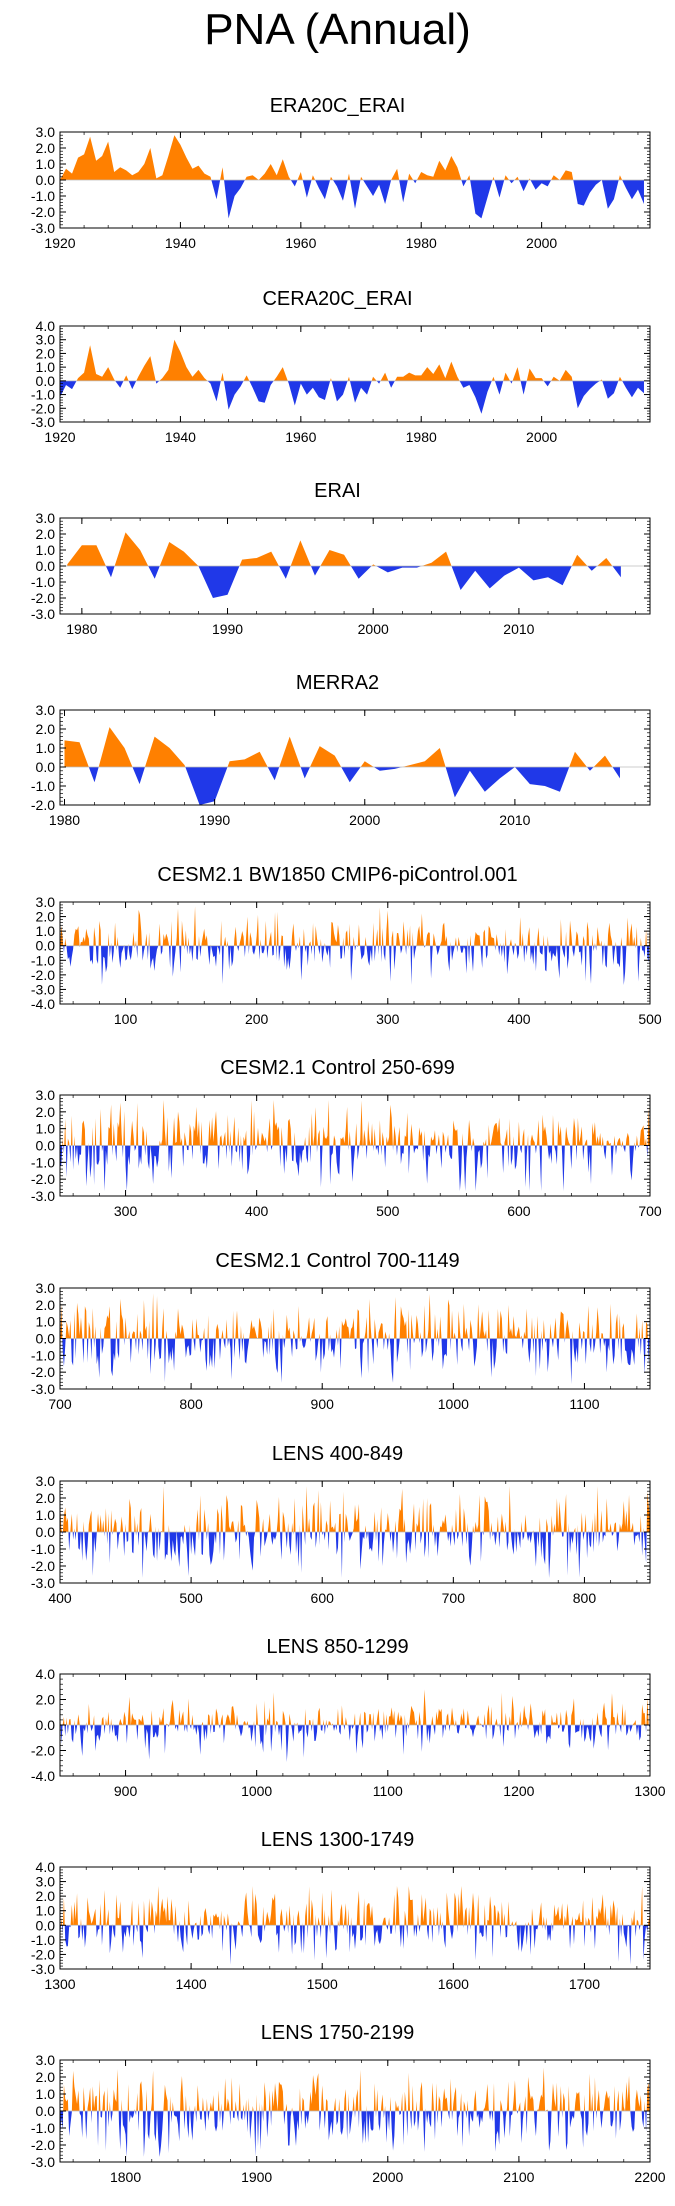 This screenshot has width=675, height=2206. Describe the element at coordinates (514, 820) in the screenshot. I see `x-tick-label: 2010` at that location.